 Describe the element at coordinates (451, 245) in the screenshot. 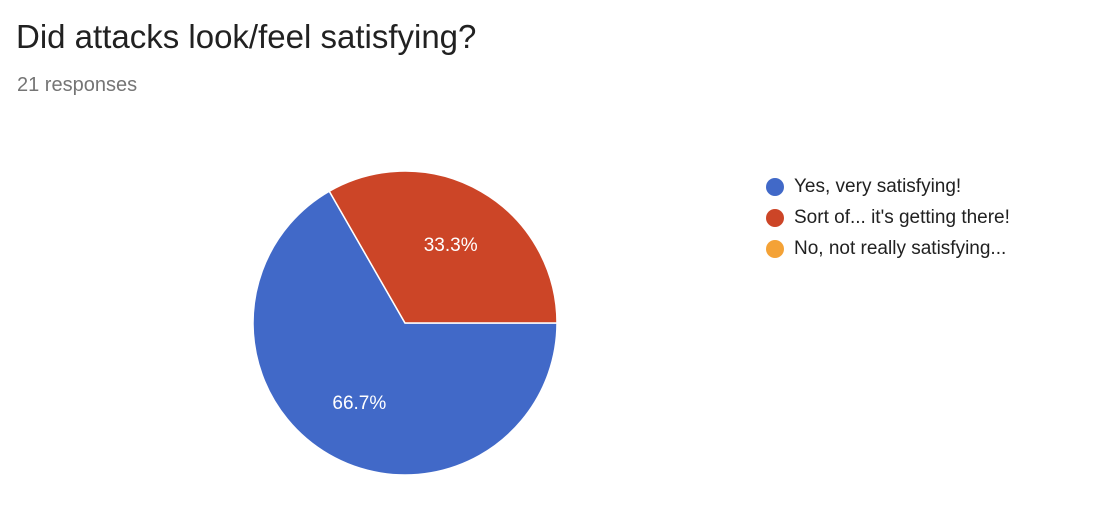

I see `pie-slice-label-1: 33.3%` at that location.